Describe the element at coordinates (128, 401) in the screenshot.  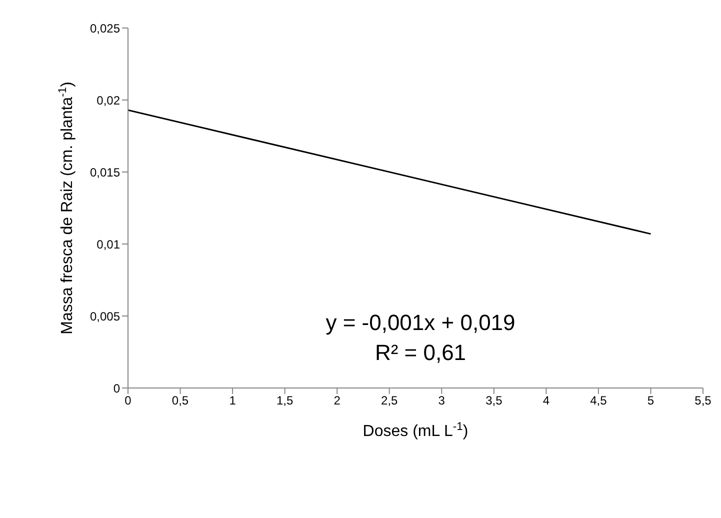
I see `x-tick-label: 0` at that location.